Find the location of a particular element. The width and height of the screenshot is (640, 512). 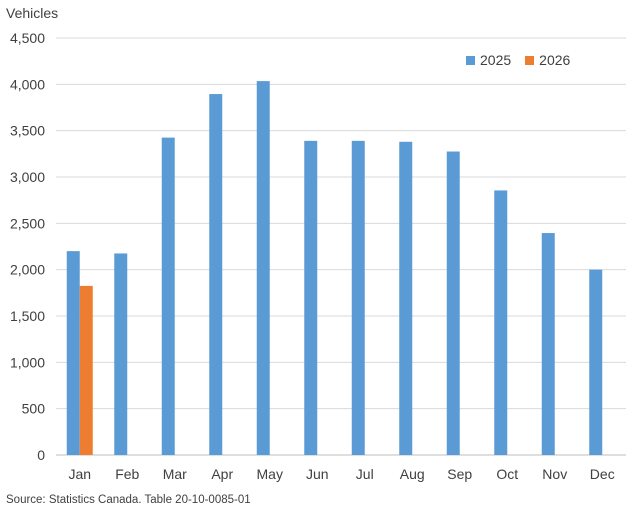

y-tick-label: 4,500 is located at coordinates (27, 38).